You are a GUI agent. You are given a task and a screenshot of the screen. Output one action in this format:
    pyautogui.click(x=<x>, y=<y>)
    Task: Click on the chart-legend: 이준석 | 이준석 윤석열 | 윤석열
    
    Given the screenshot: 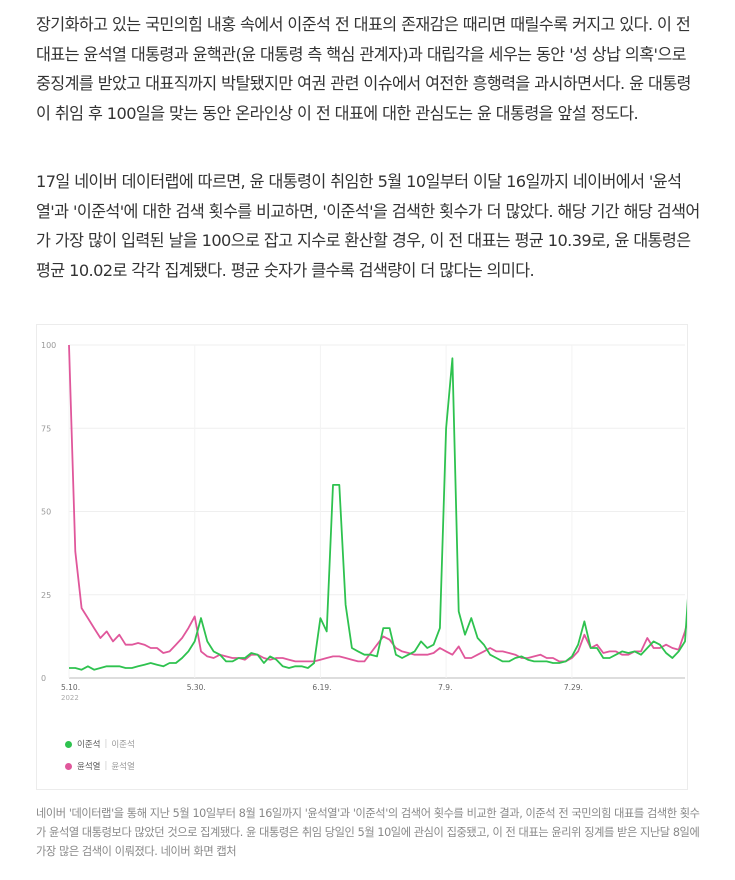 What is the action you would take?
    pyautogui.click(x=100, y=755)
    